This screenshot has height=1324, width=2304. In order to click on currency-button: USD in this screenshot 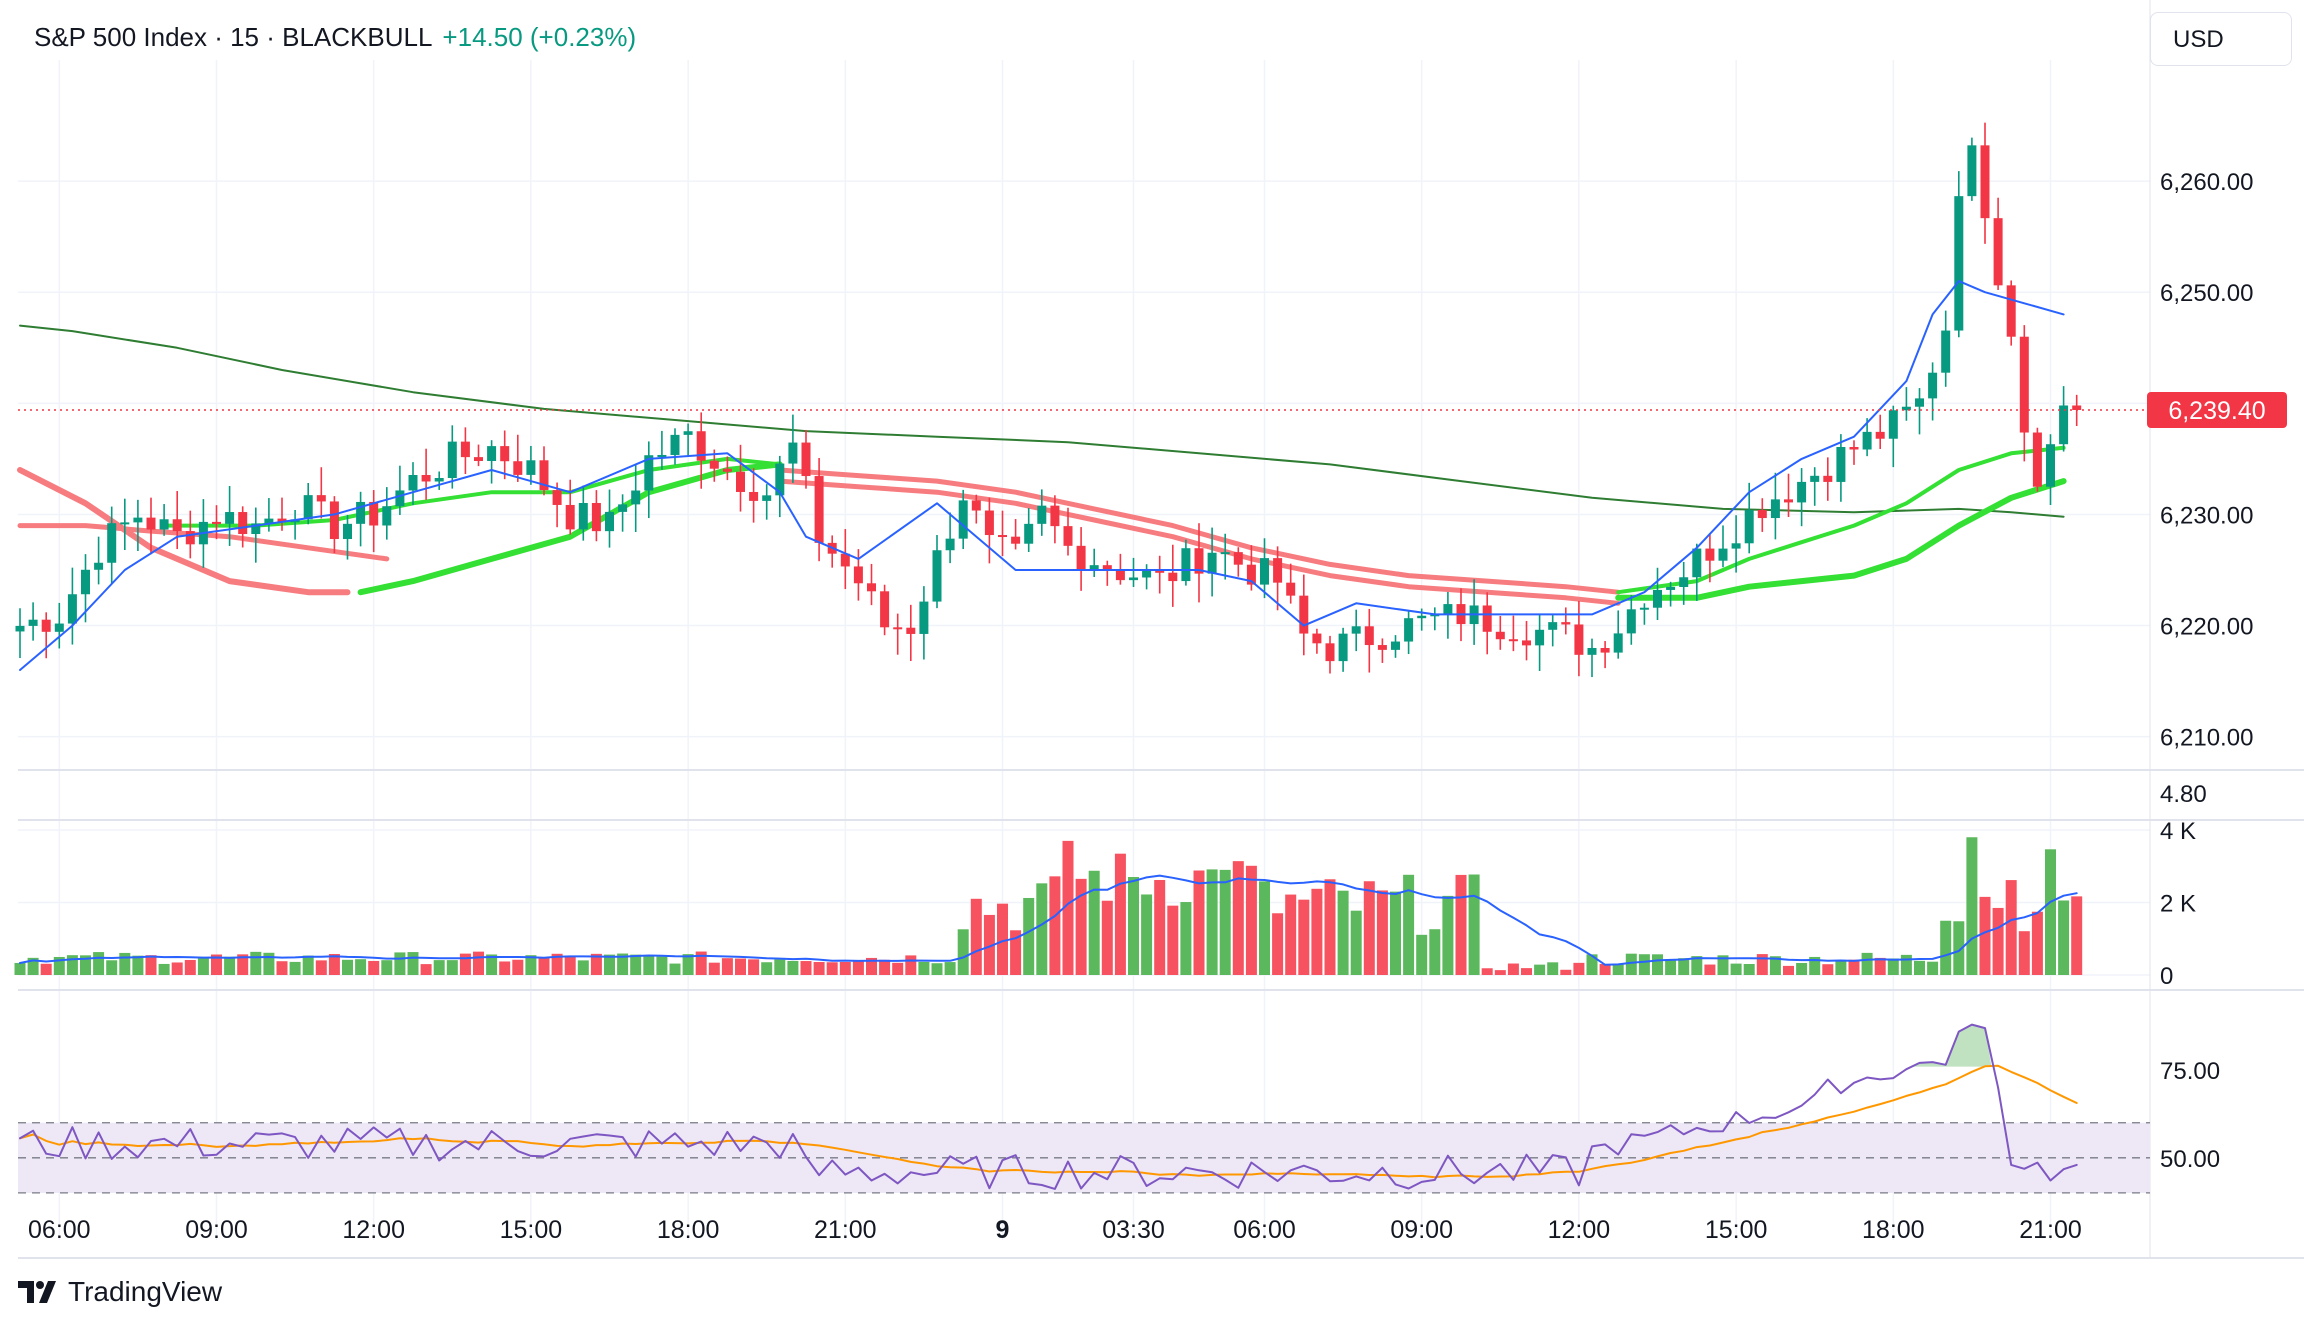, I will do `click(2221, 39)`.